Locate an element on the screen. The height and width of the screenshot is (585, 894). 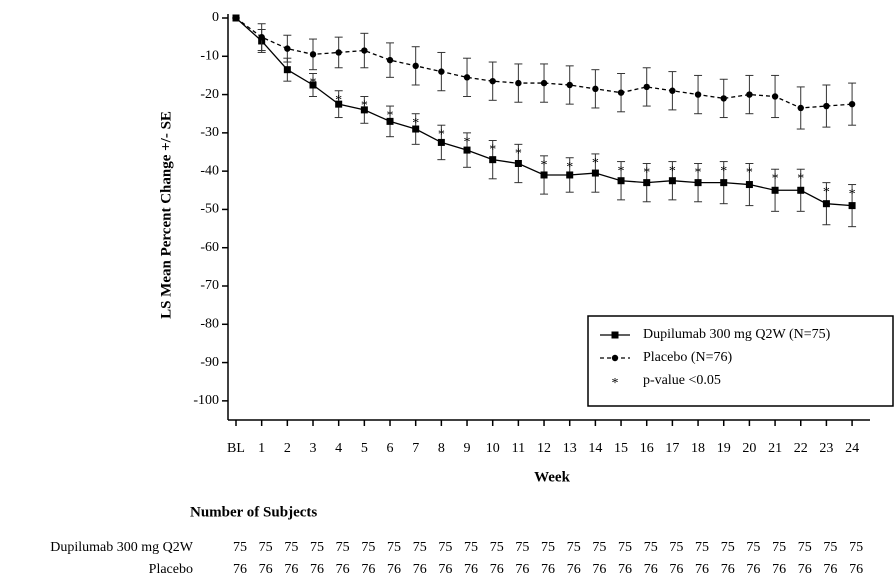
x-tick-label: BL is located at coordinates (236, 448).